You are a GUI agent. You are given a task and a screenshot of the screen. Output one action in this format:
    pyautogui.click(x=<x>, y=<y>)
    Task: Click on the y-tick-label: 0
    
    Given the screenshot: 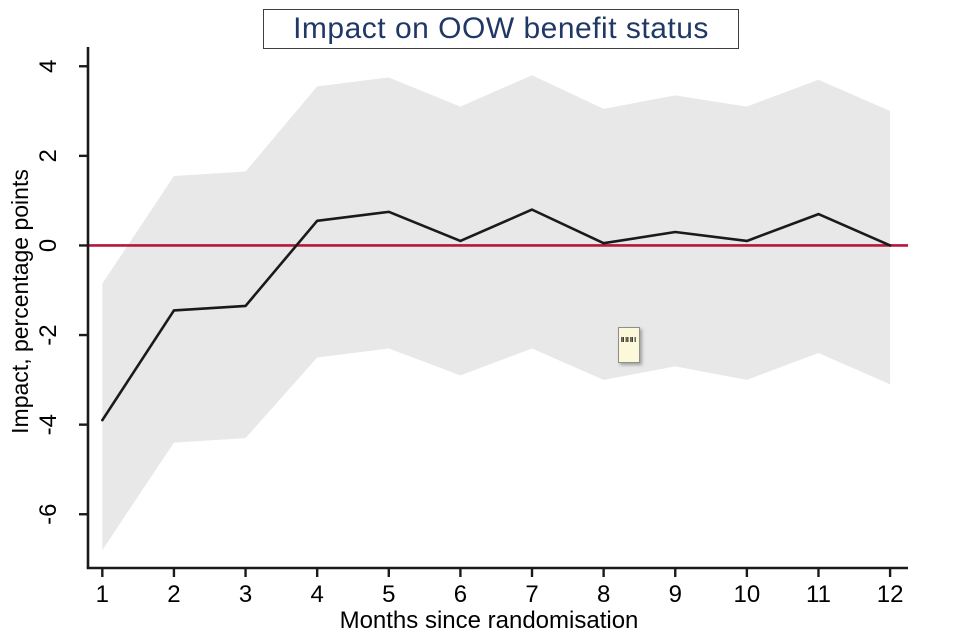 What is the action you would take?
    pyautogui.click(x=48, y=245)
    